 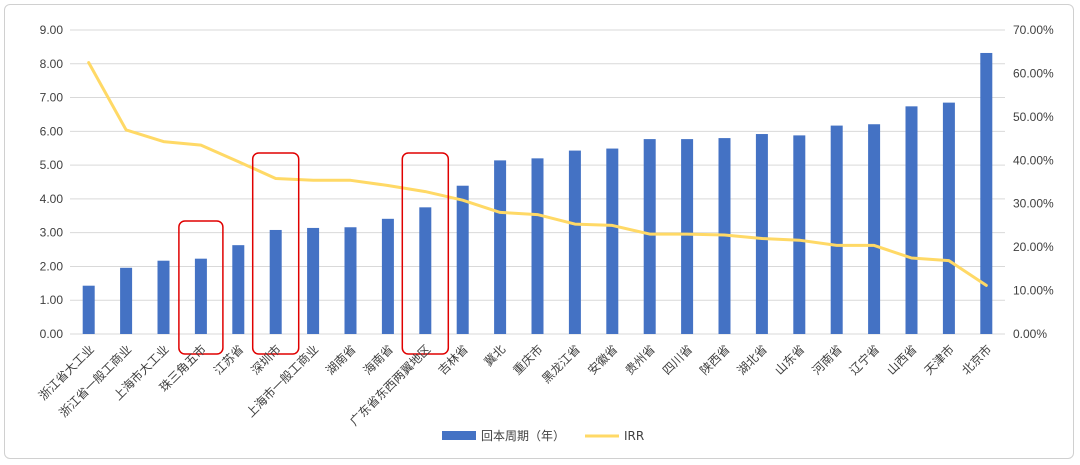 I want to click on y-right-tick-label: 70.00%, so click(x=1033, y=30).